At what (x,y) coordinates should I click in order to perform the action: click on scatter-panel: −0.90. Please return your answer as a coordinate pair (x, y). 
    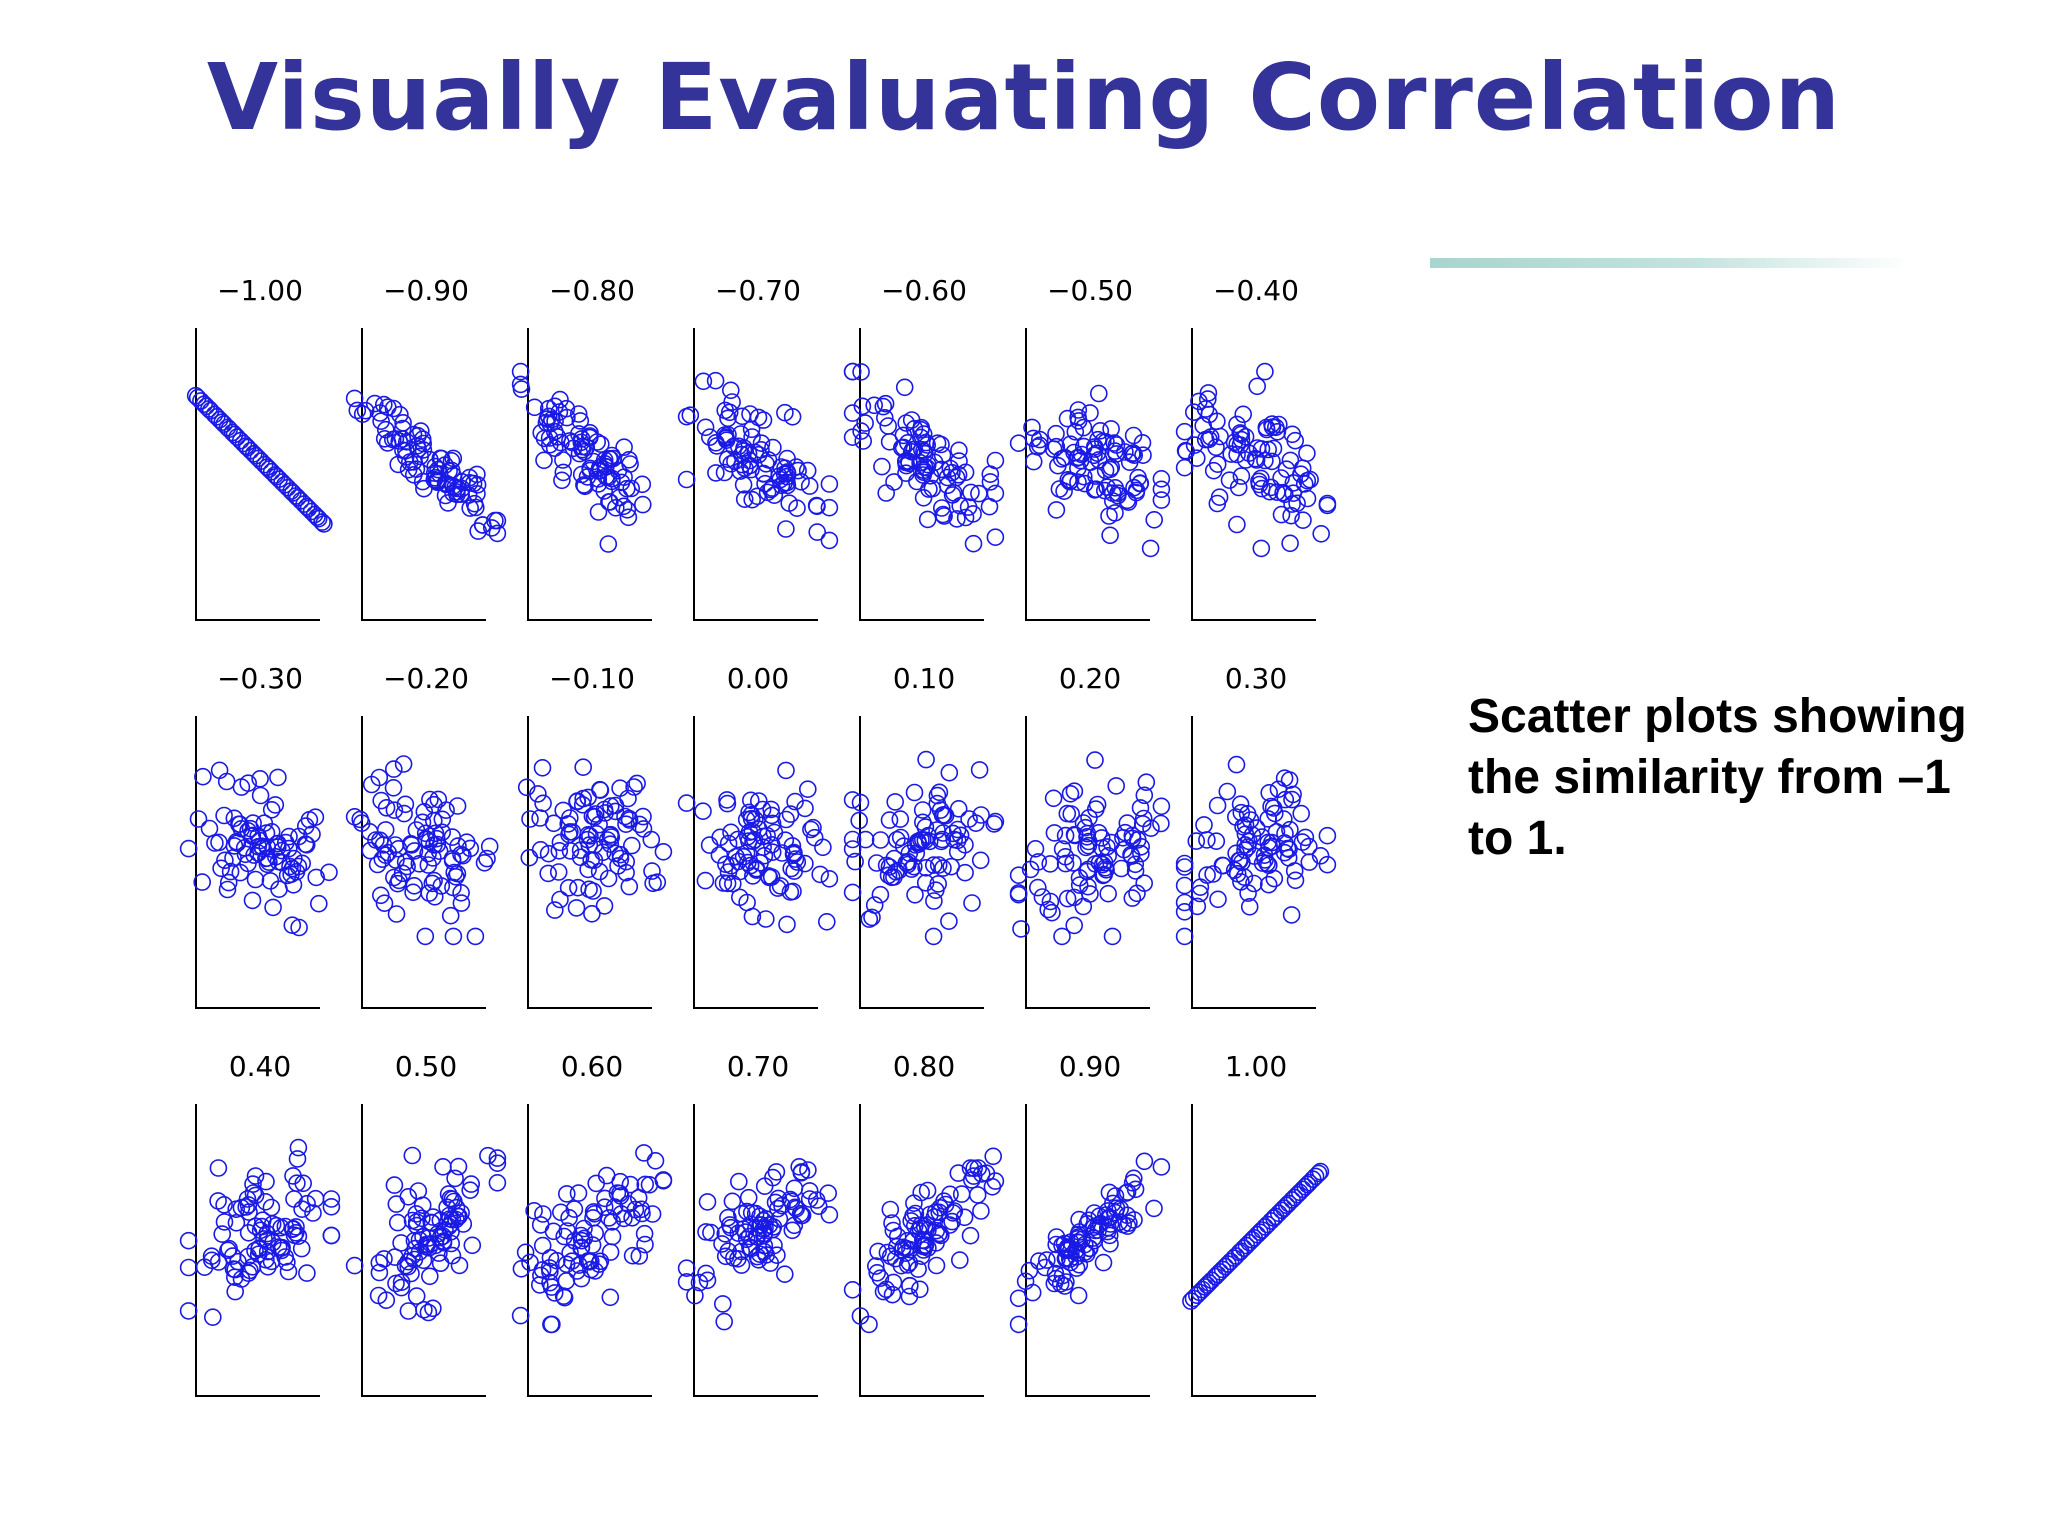
    Looking at the image, I should click on (426, 447).